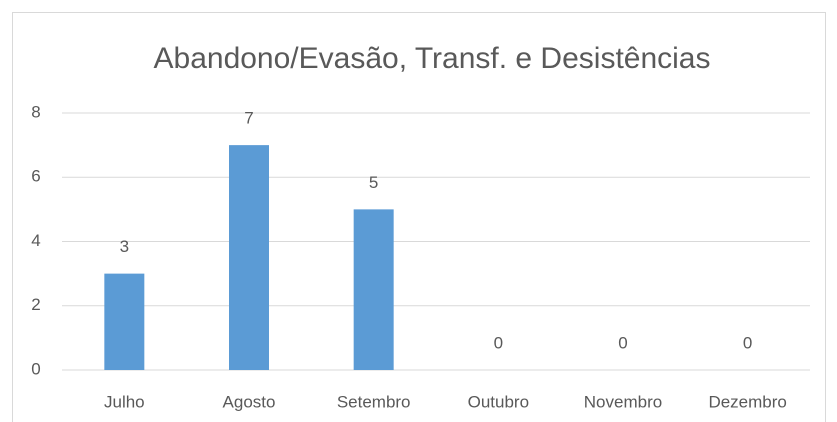 This screenshot has height=422, width=837. I want to click on x-tick-label: Outubro, so click(498, 401).